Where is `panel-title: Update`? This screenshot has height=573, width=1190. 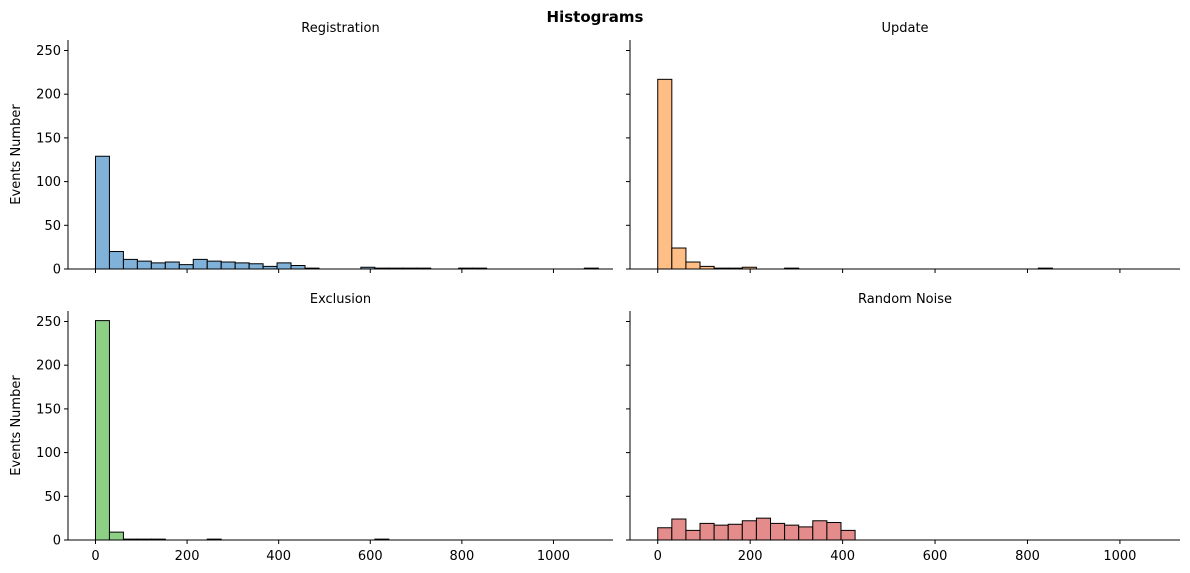
panel-title: Update is located at coordinates (904, 28).